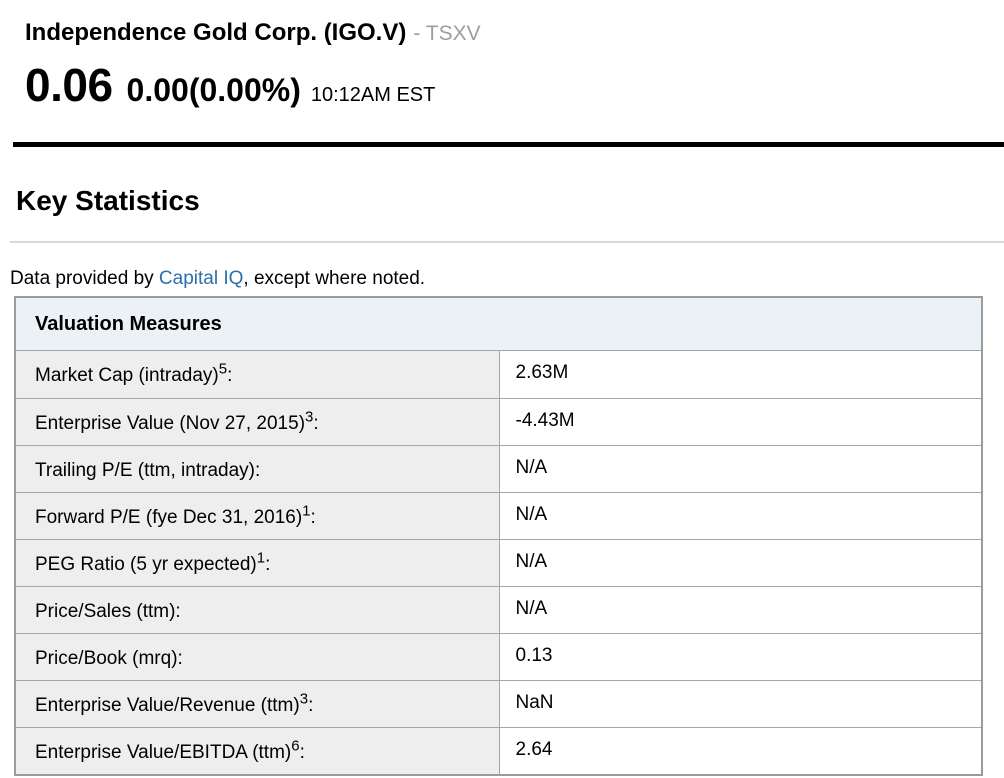 This screenshot has width=1004, height=778. Describe the element at coordinates (223, 369) in the screenshot. I see `footnote-superscript: 5` at that location.